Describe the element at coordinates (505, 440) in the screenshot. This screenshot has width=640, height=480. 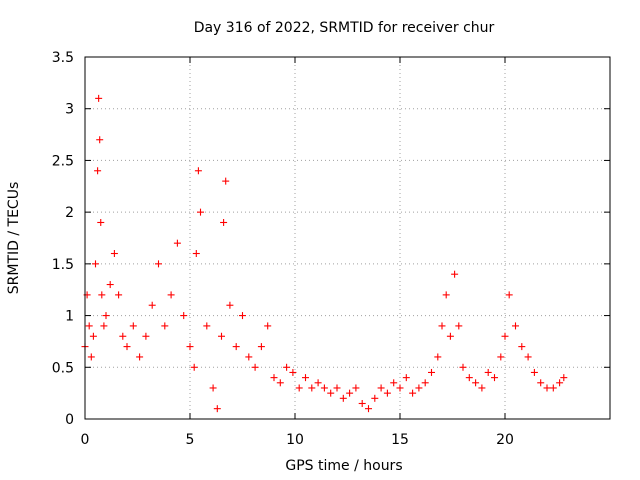
I see `x-tick-label: 20` at that location.